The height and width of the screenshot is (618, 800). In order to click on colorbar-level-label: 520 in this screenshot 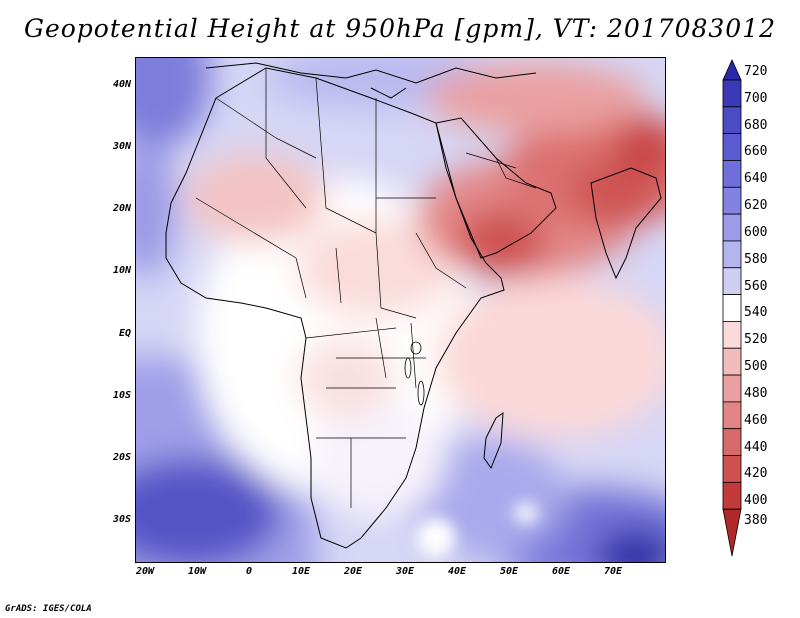, I will do `click(756, 340)`.